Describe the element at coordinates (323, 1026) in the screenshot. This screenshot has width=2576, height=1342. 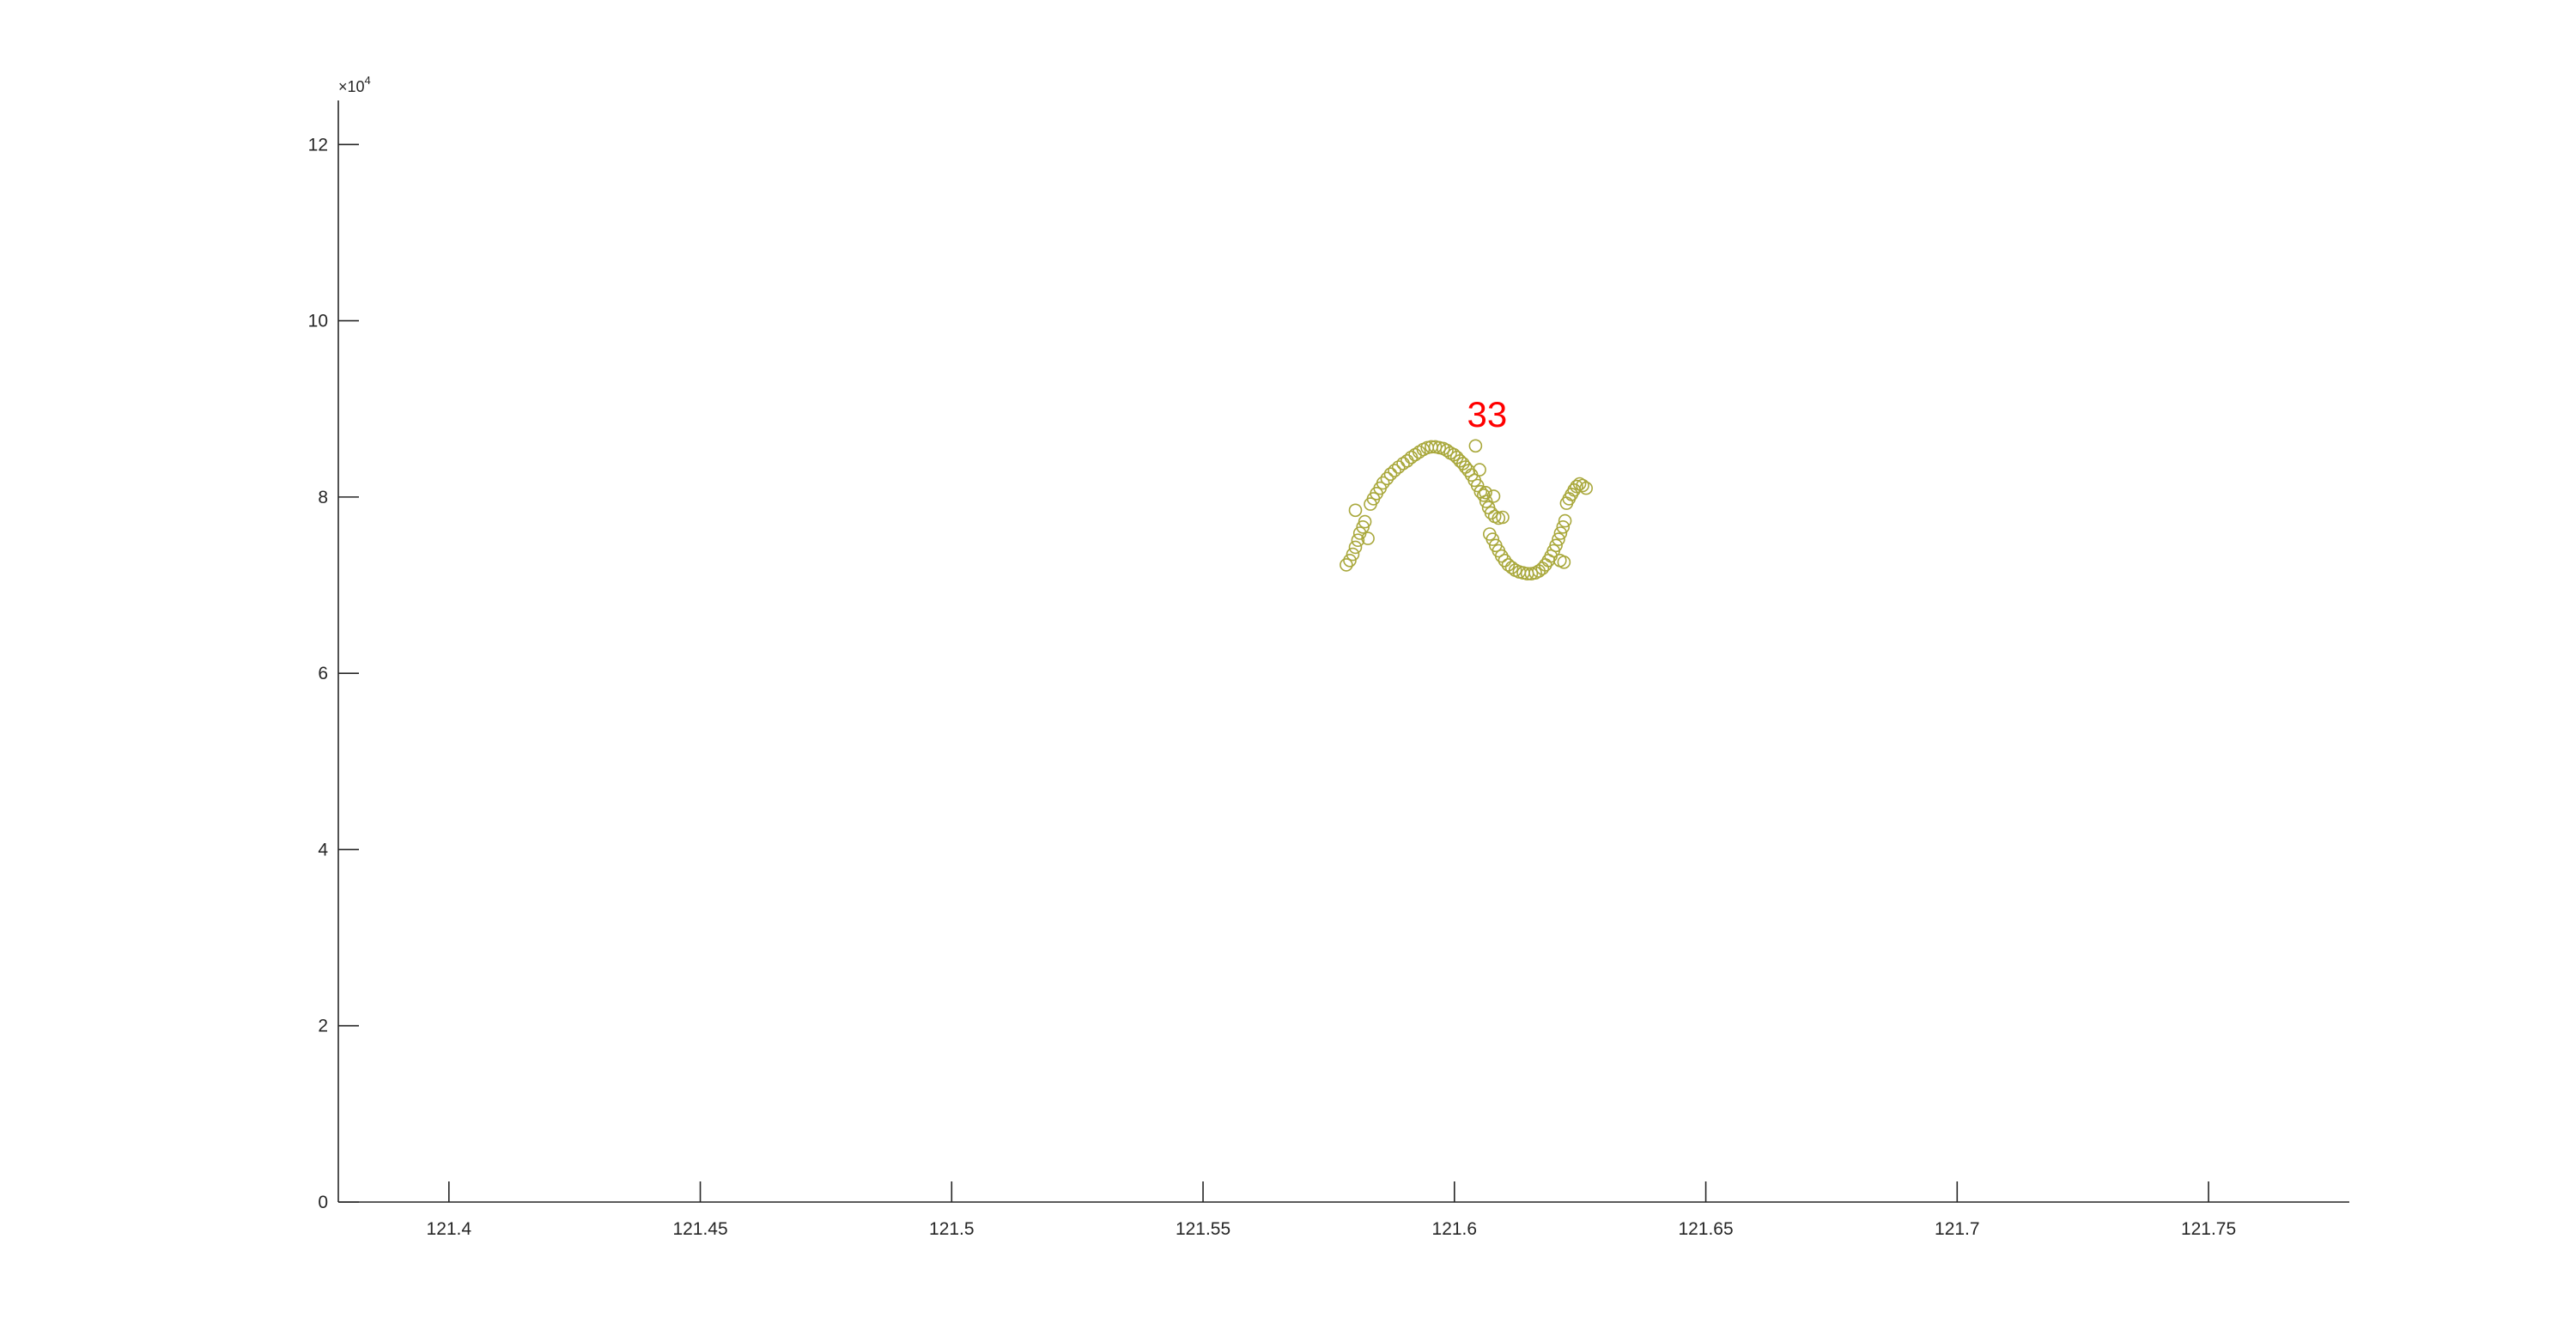
I see `y-tick-label: 2` at that location.